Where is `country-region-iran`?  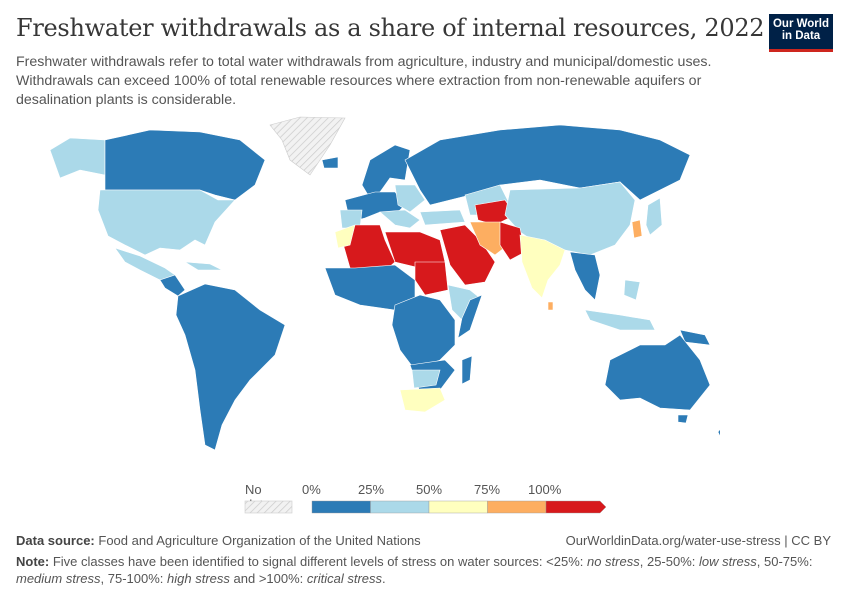 country-region-iran is located at coordinates (489, 238).